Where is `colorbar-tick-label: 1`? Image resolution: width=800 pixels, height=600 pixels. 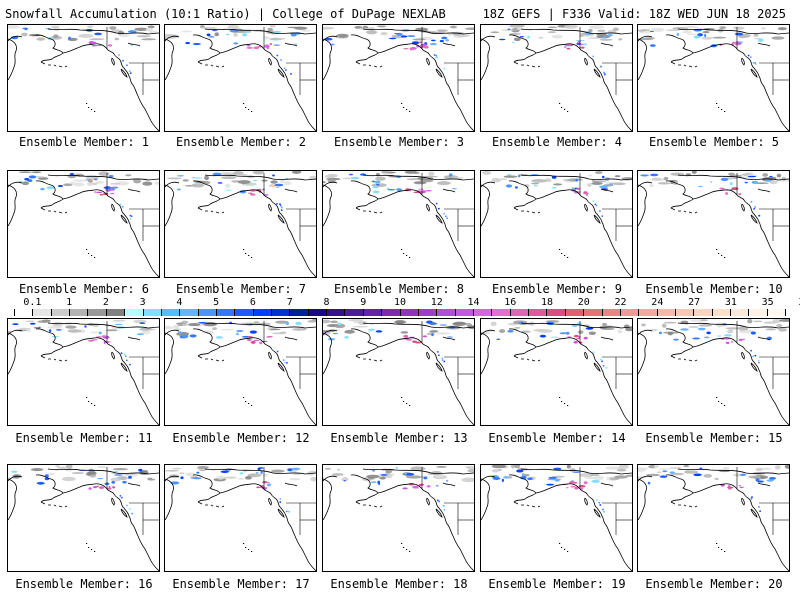
colorbar-tick-label: 1 is located at coordinates (69, 302).